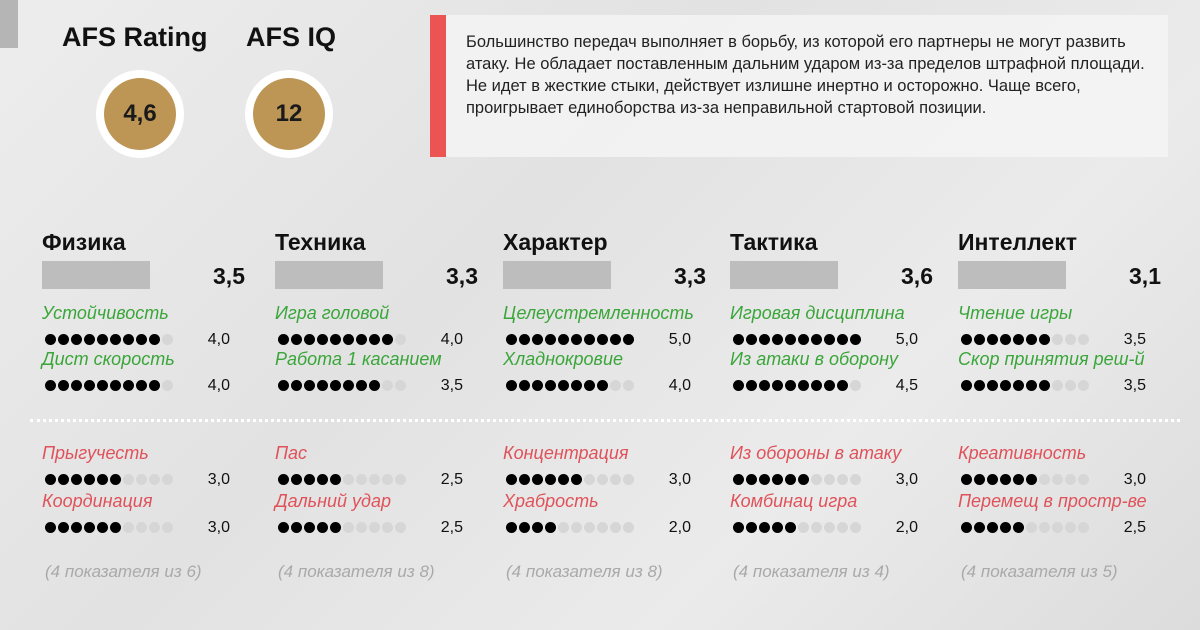  I want to click on strength-label: Работа 1 касанием, so click(358, 359).